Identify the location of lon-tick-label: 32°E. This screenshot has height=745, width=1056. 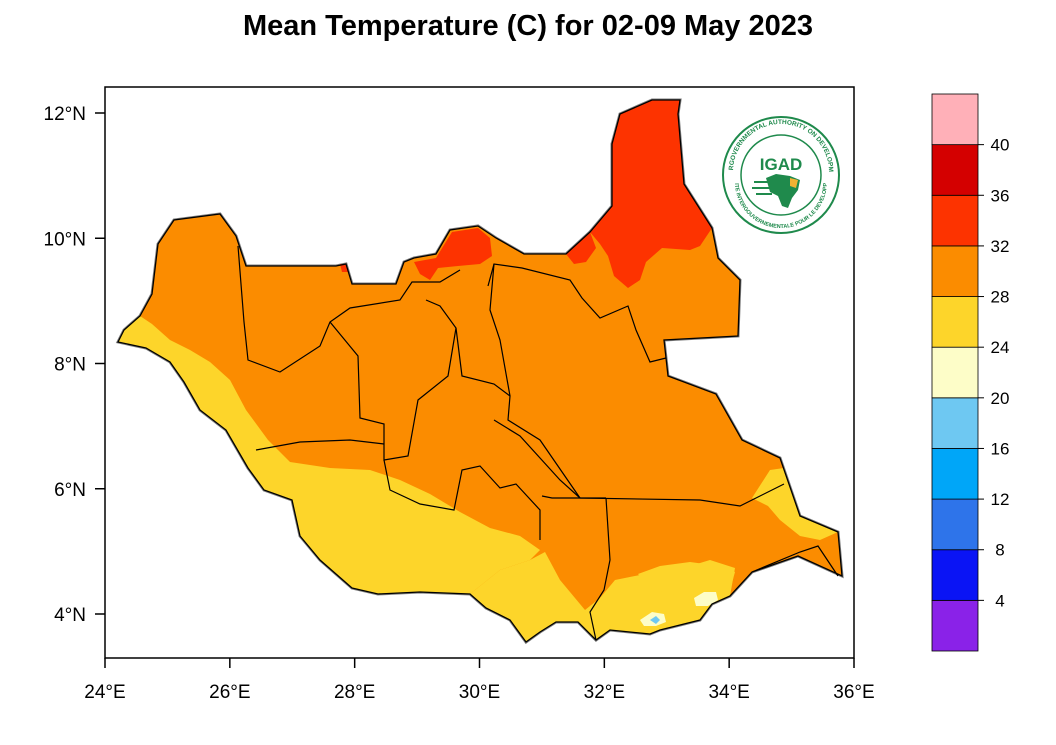
(604, 692).